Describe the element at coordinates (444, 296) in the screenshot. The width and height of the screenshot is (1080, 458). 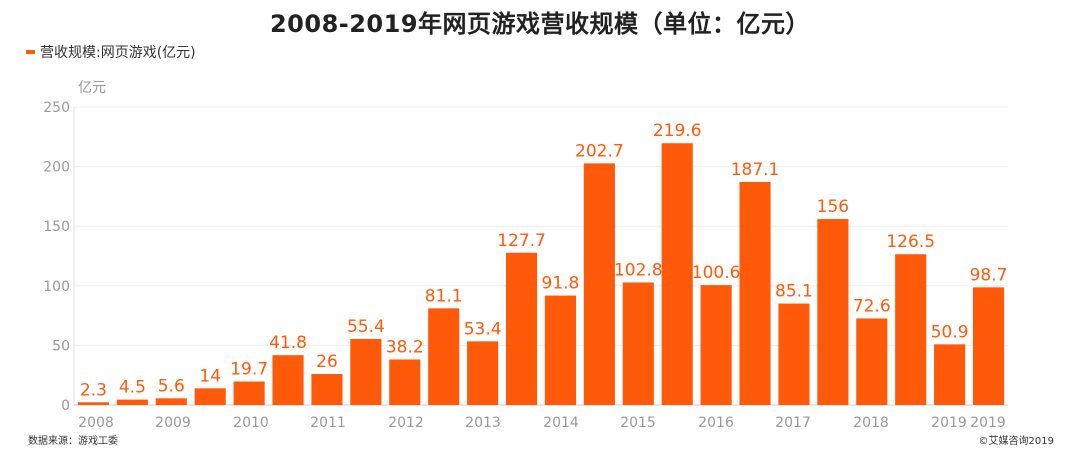
I see `data-label: 81.1` at that location.